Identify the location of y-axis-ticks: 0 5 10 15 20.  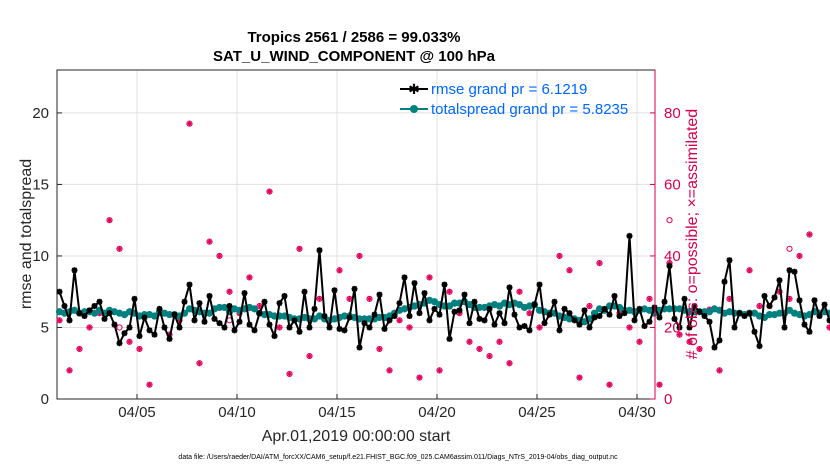
(47, 256).